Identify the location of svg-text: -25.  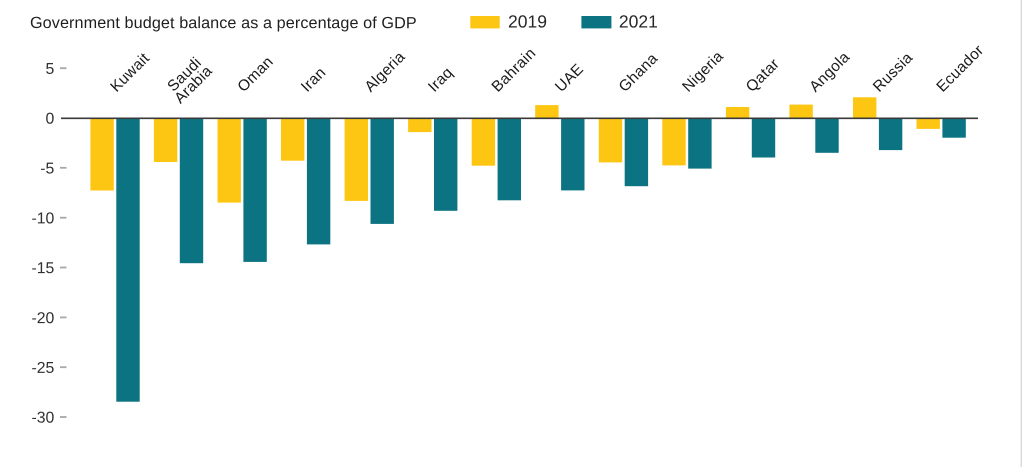
(42, 368).